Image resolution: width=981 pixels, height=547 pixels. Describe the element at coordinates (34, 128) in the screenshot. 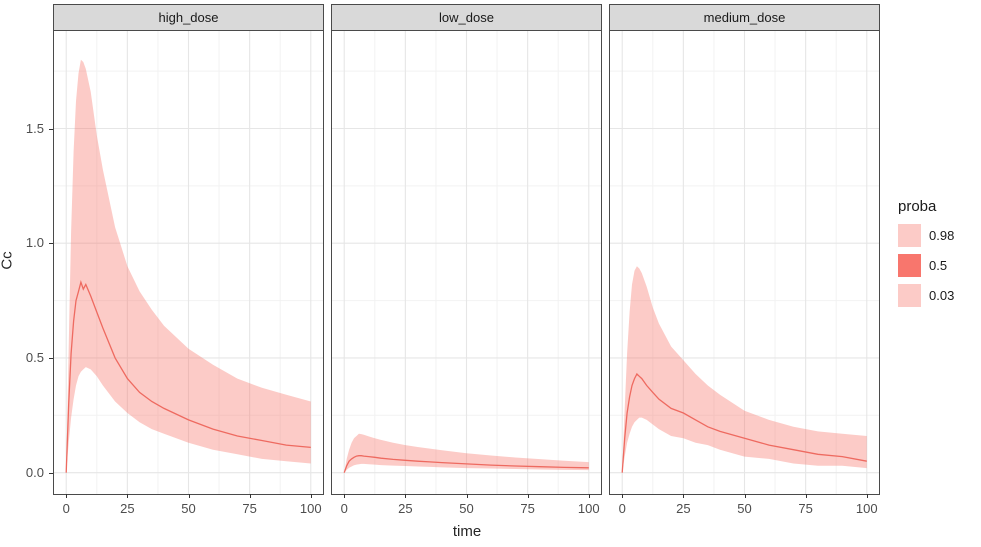

I see `y-tick-label: 1.5` at that location.